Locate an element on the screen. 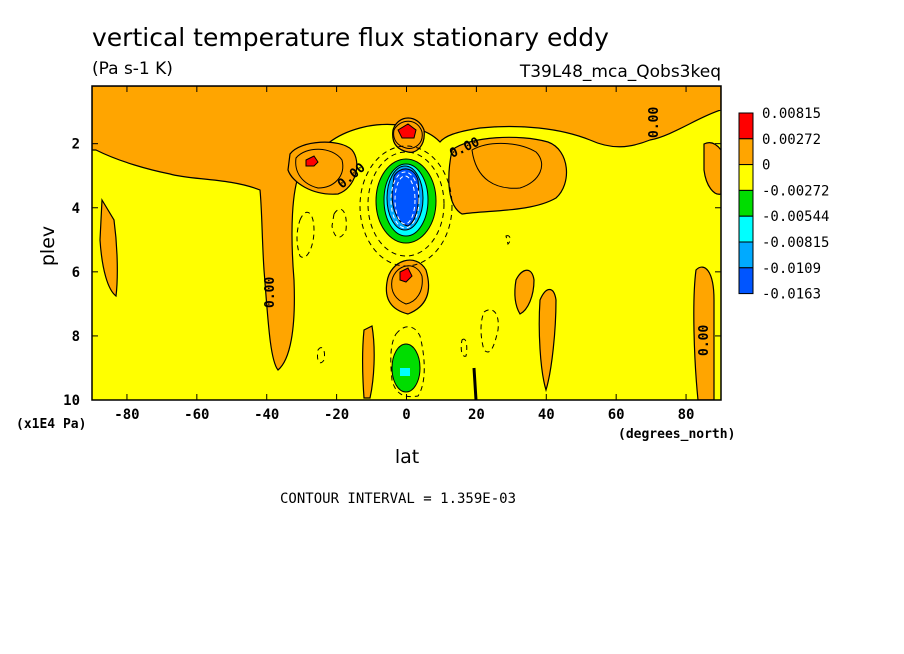  legend-level-label: -0.00544 is located at coordinates (795, 217).